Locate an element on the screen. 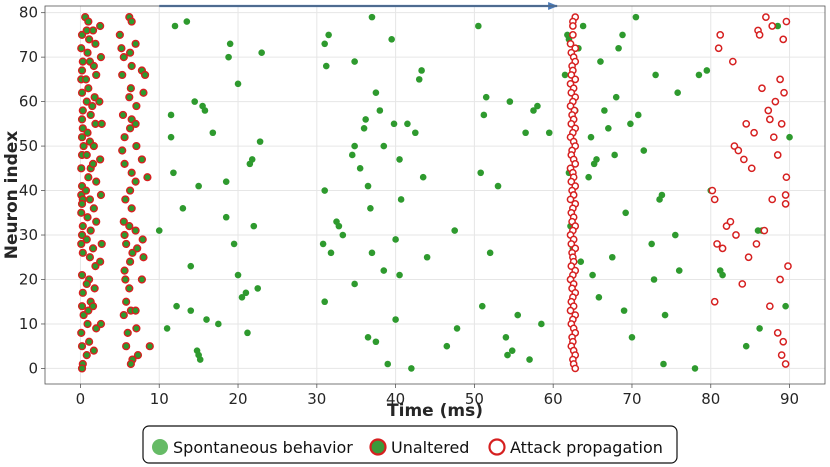 The image size is (830, 467). y-tick-label: 10 is located at coordinates (28, 324).